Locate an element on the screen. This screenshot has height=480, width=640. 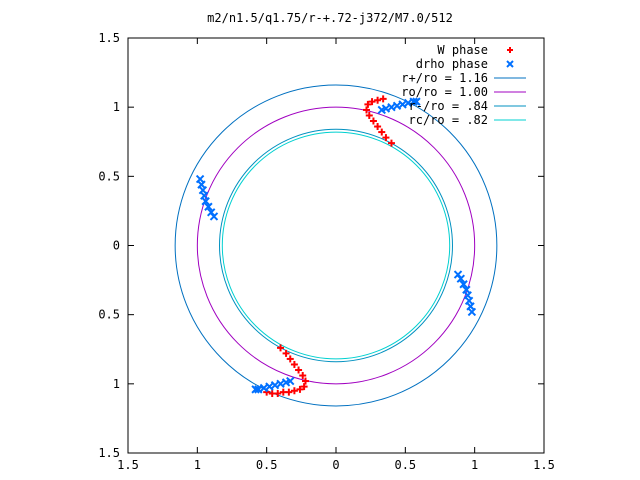
legend-label: r+/ro = 1.16 is located at coordinates (444, 78).